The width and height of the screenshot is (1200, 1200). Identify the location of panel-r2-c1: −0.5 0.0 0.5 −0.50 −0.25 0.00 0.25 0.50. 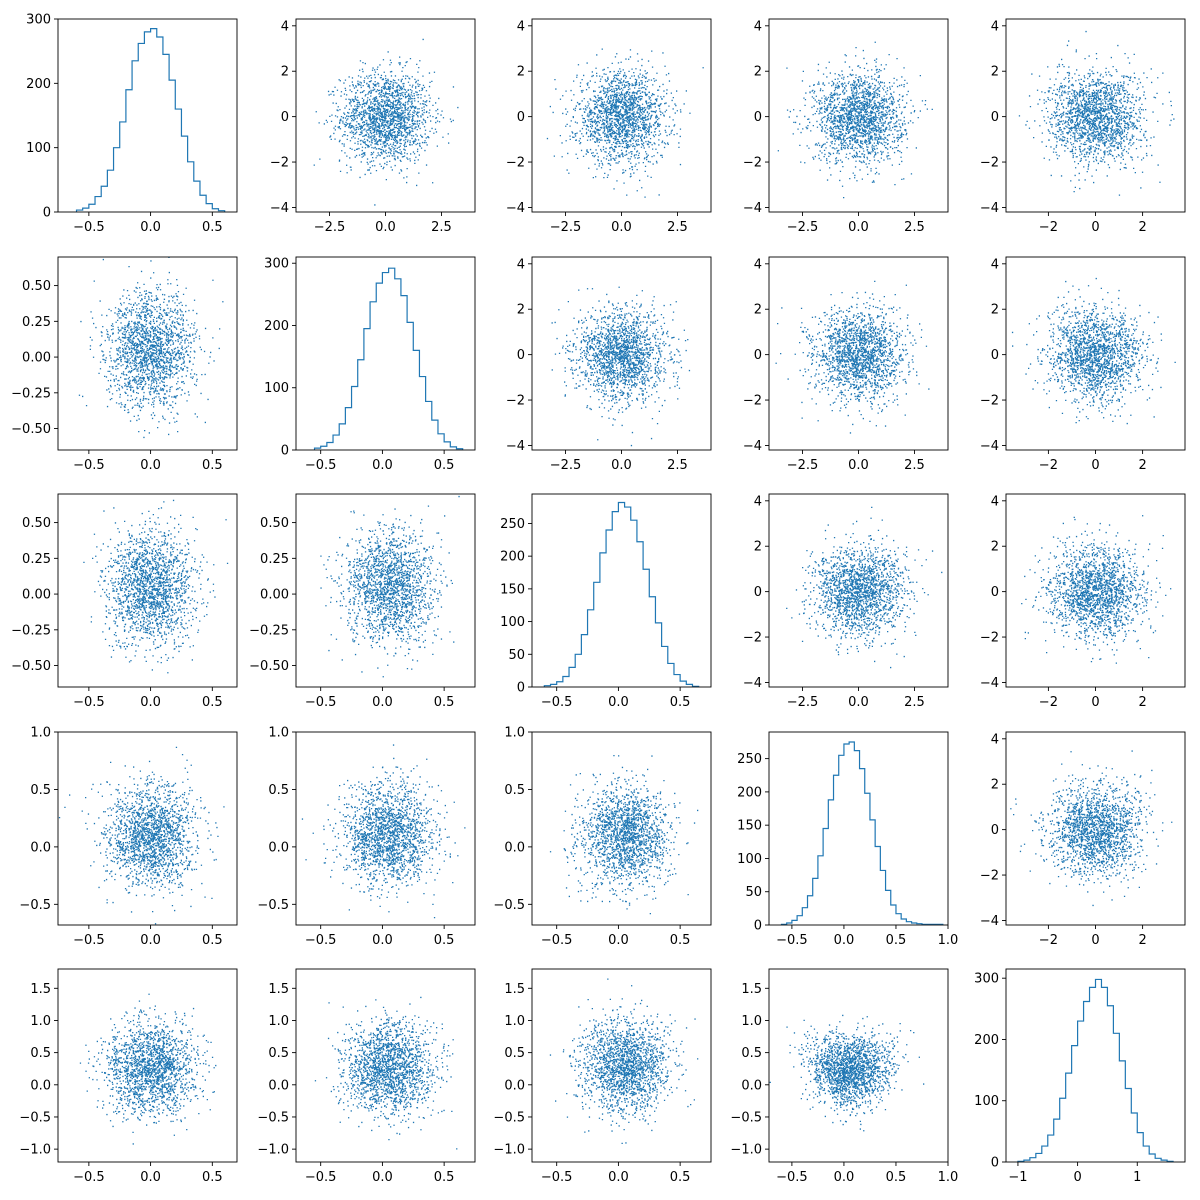
(362, 601).